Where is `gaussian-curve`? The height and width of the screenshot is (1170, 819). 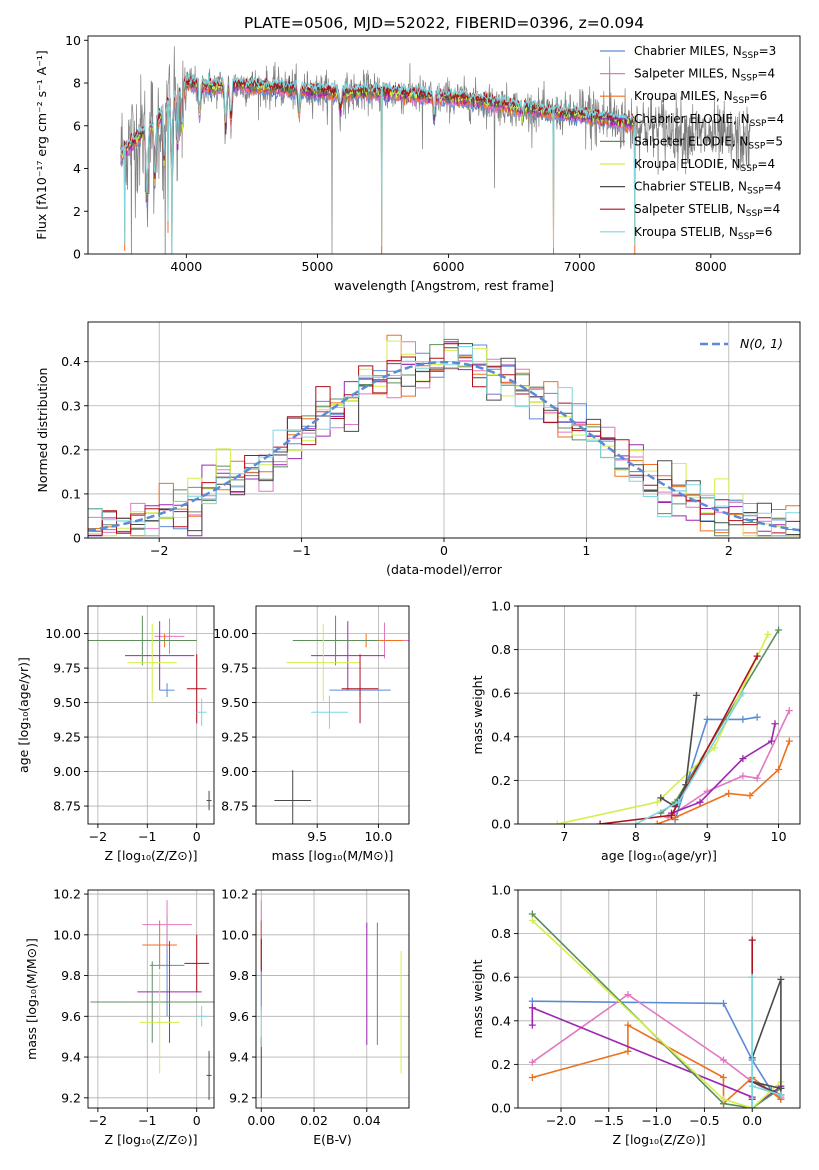
gaussian-curve is located at coordinates (444, 446).